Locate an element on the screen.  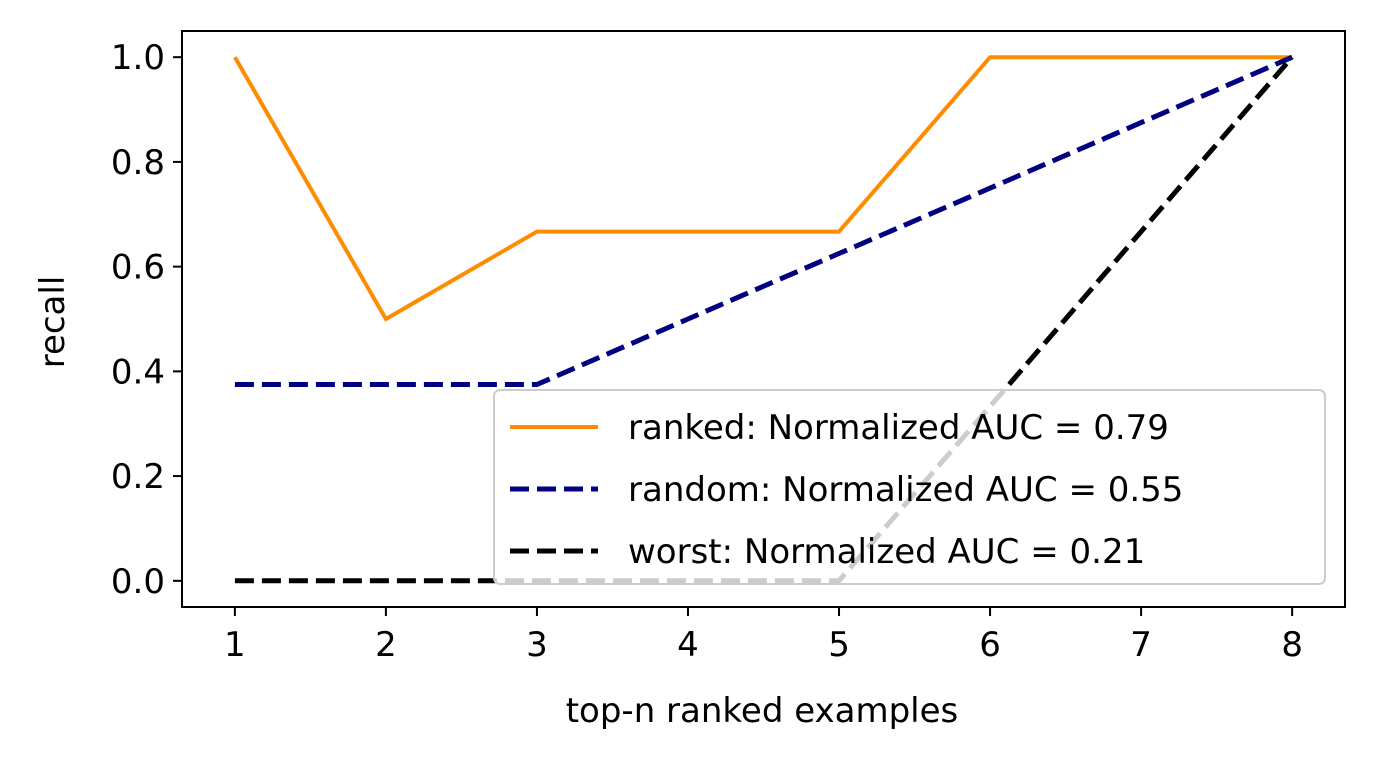
legend-label-1: ranked: Normalized AUC = 0.79 is located at coordinates (898, 428).